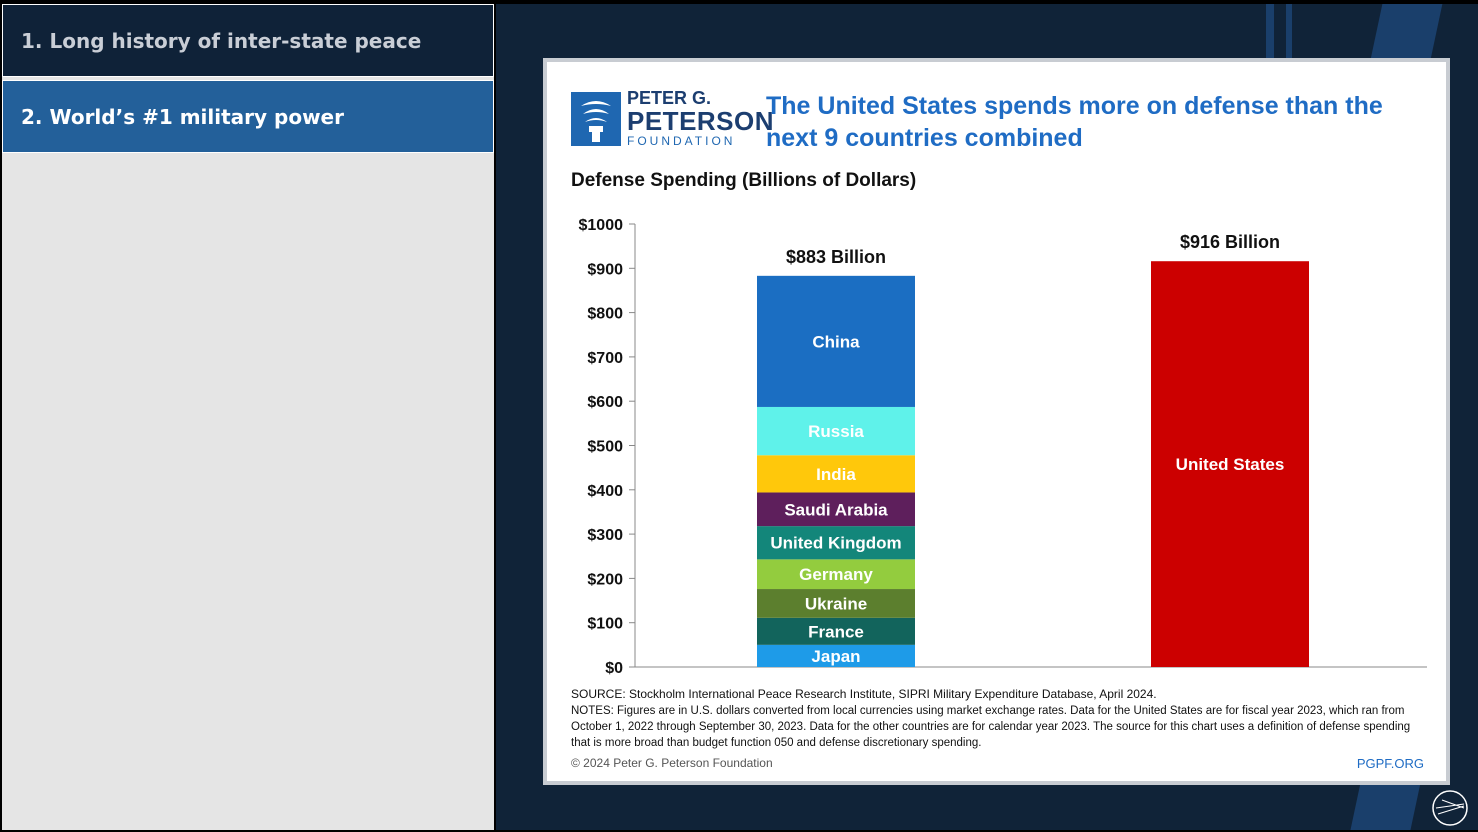  Describe the element at coordinates (1390, 763) in the screenshot. I see `site-link: PGPF.ORG` at that location.